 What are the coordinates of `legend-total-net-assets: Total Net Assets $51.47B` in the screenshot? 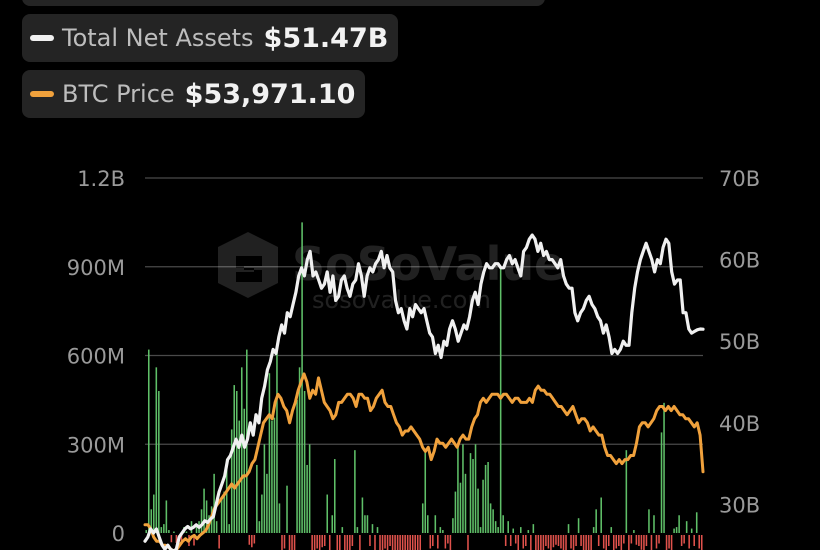 It's located at (210, 38).